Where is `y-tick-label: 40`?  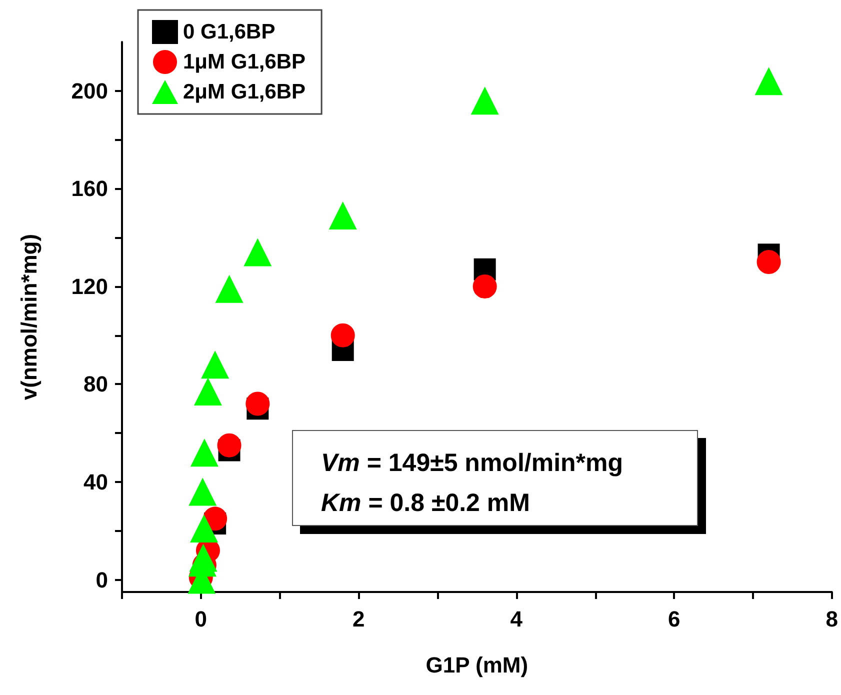
y-tick-label: 40 is located at coordinates (96, 482).